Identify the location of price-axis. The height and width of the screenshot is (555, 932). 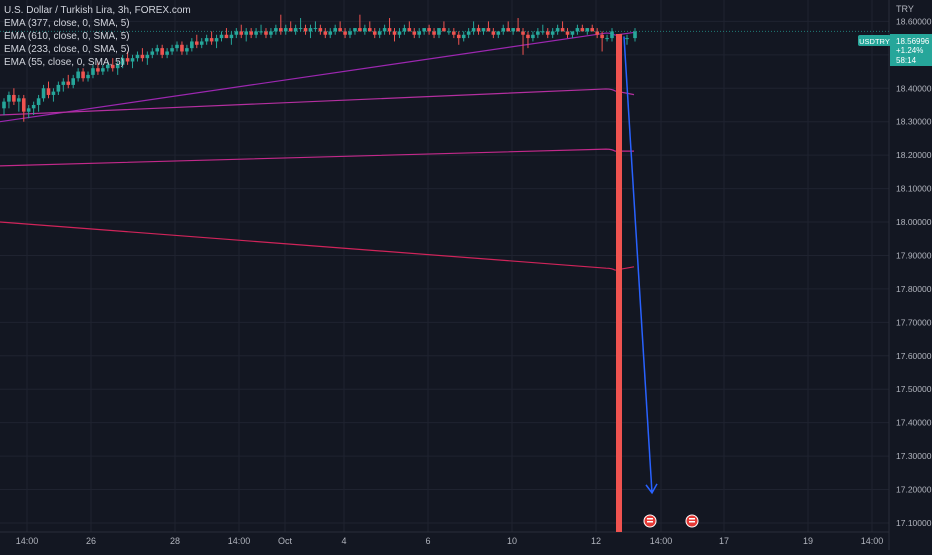
(910, 275).